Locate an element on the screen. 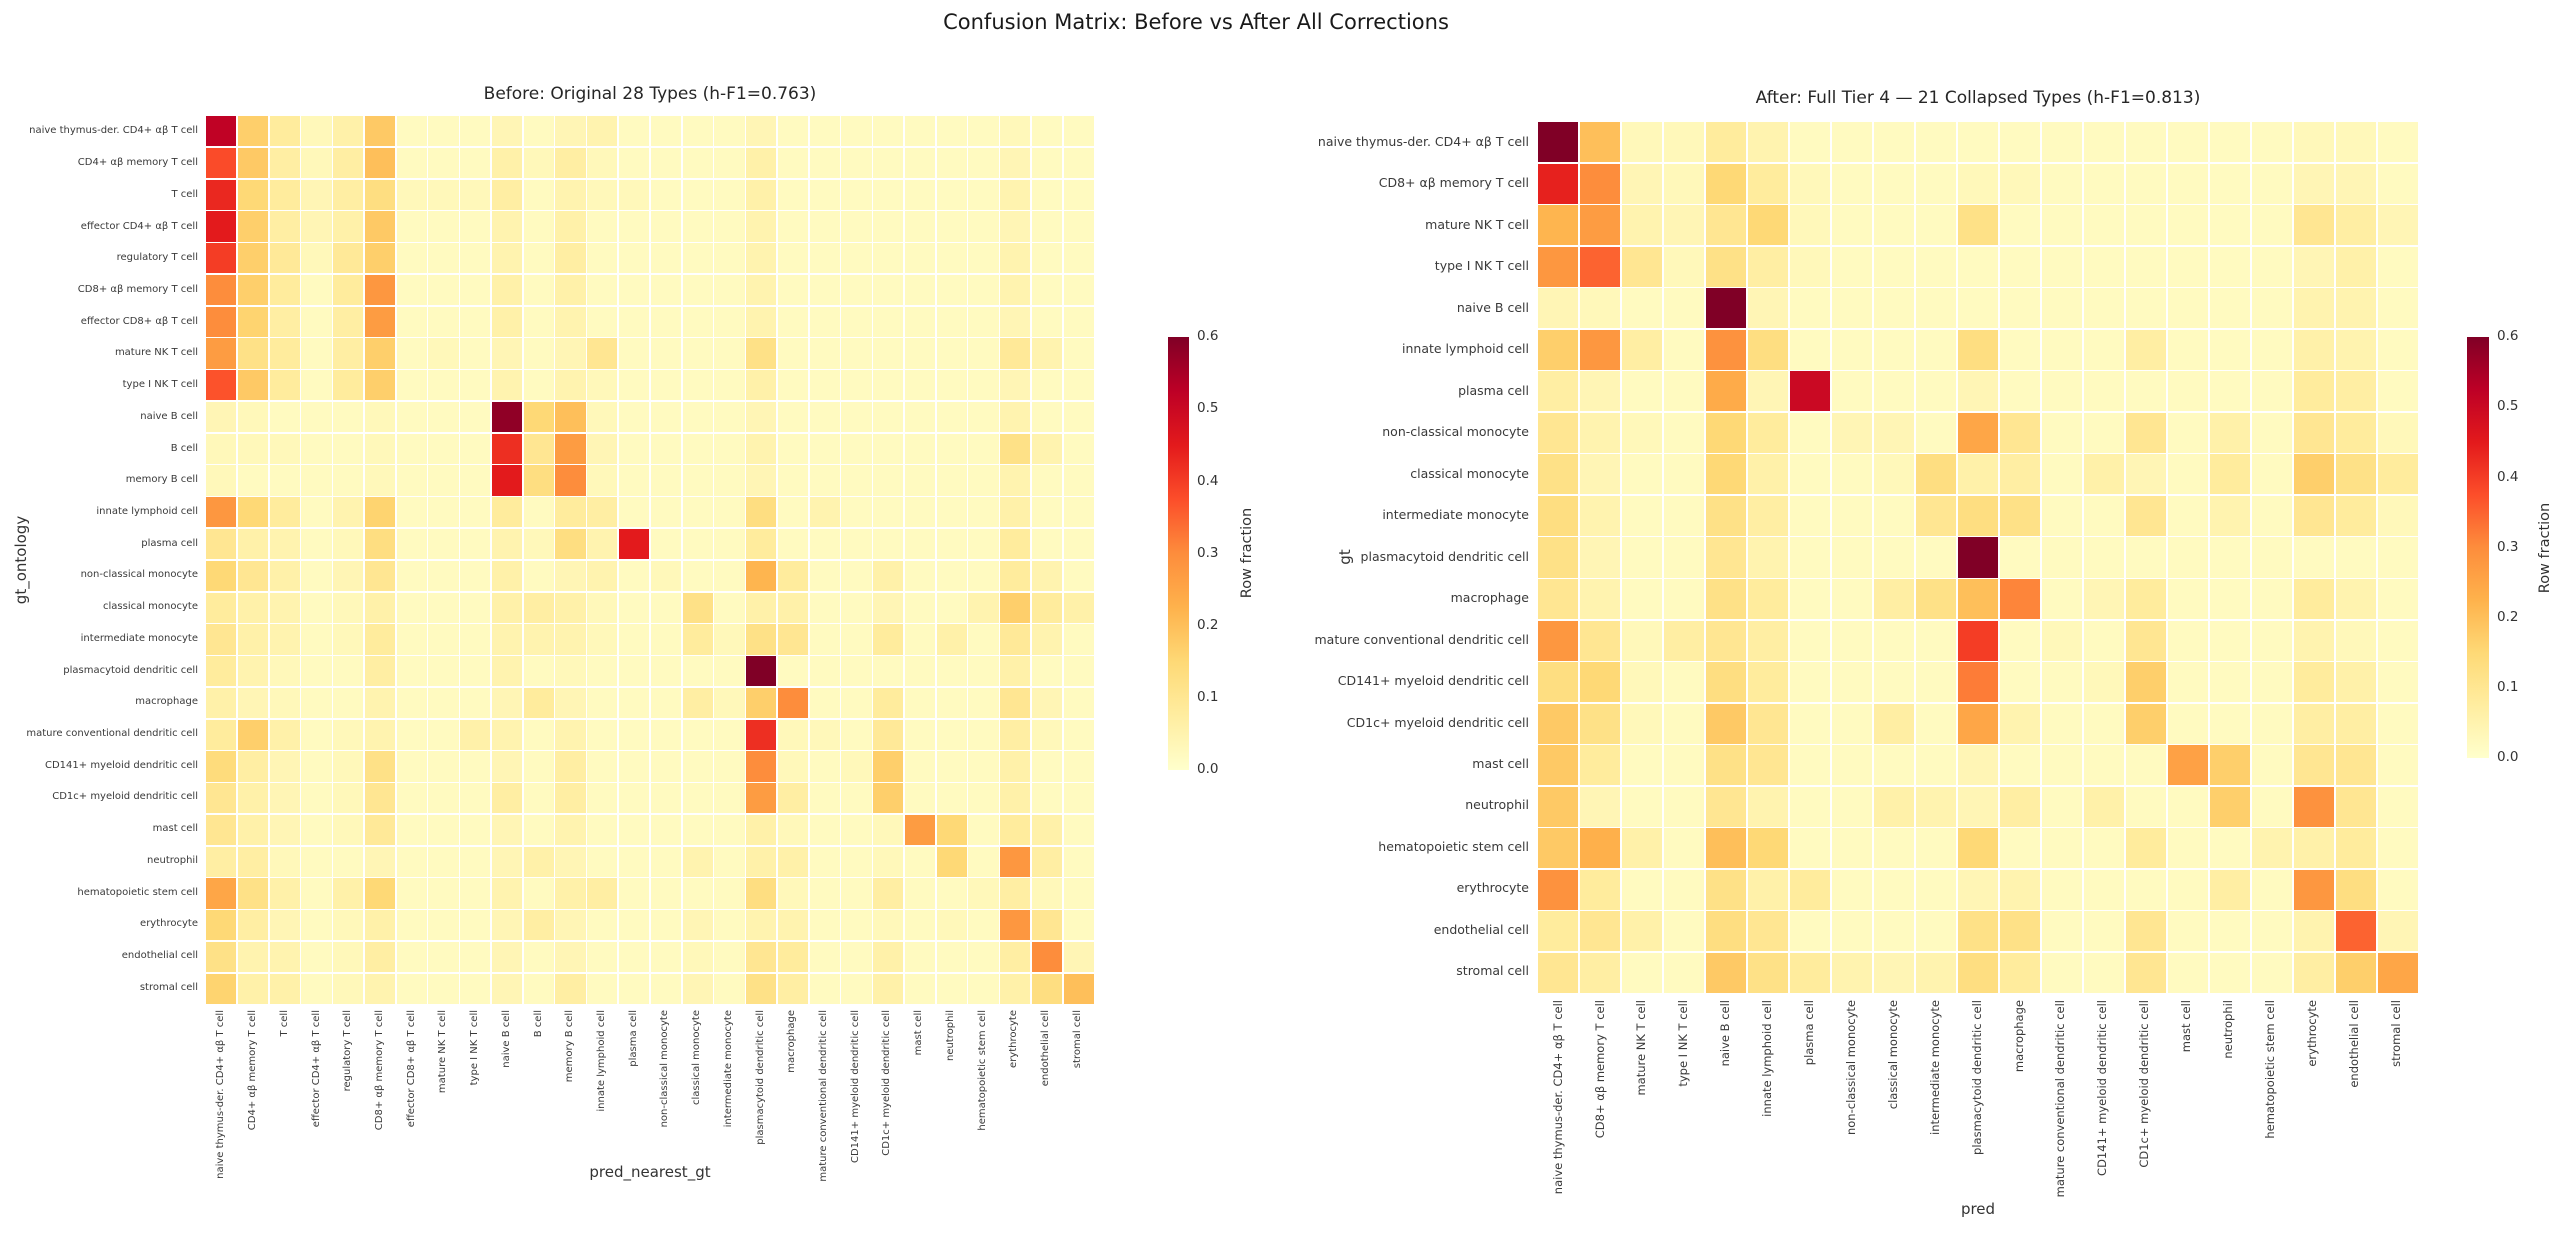 The width and height of the screenshot is (2560, 1234). x-tick-label: neutrophil is located at coordinates (2228, 1029).